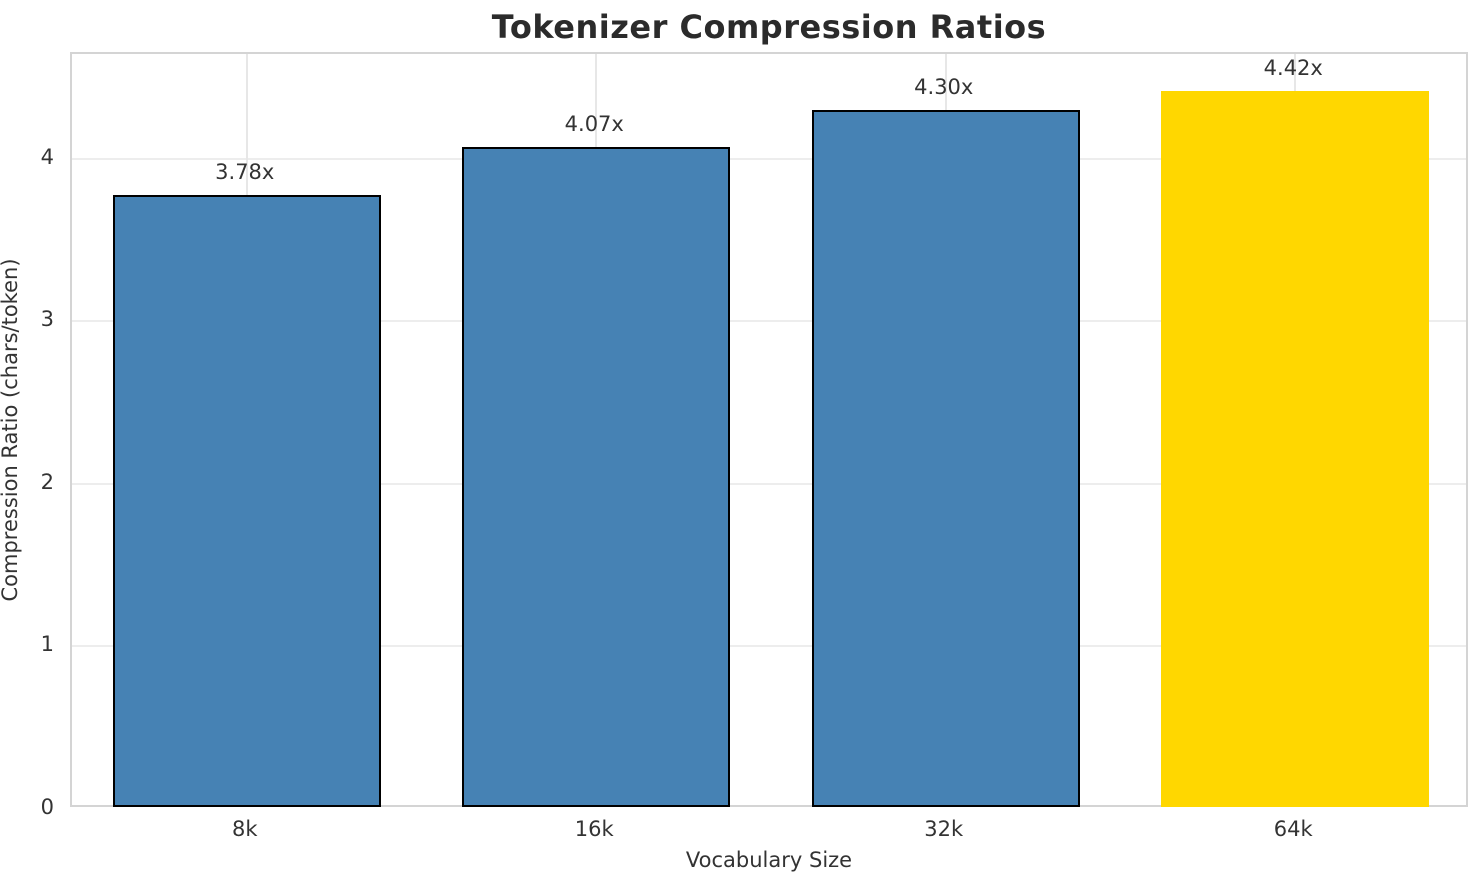 The width and height of the screenshot is (1483, 885). I want to click on bar-value-label: 4.42x, so click(1293, 67).